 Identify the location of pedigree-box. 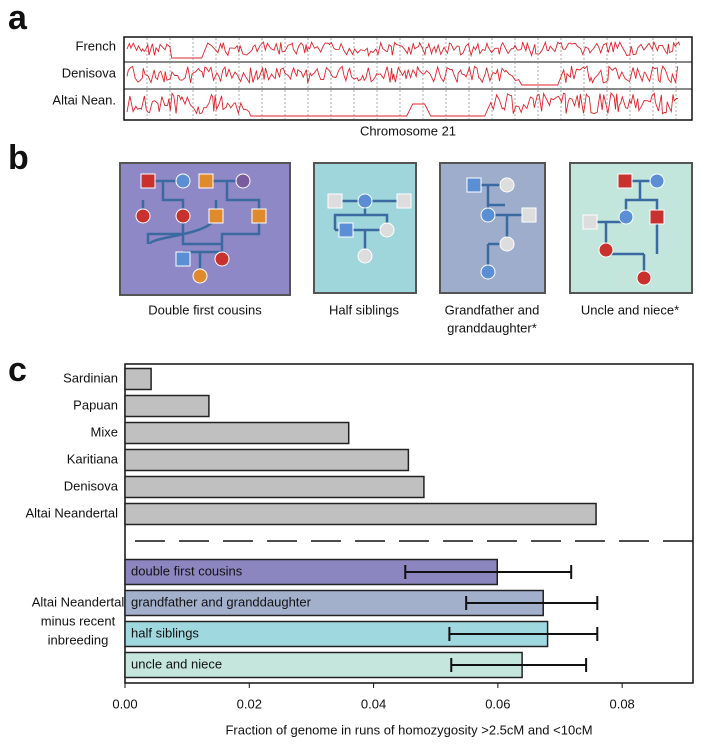
(365, 228).